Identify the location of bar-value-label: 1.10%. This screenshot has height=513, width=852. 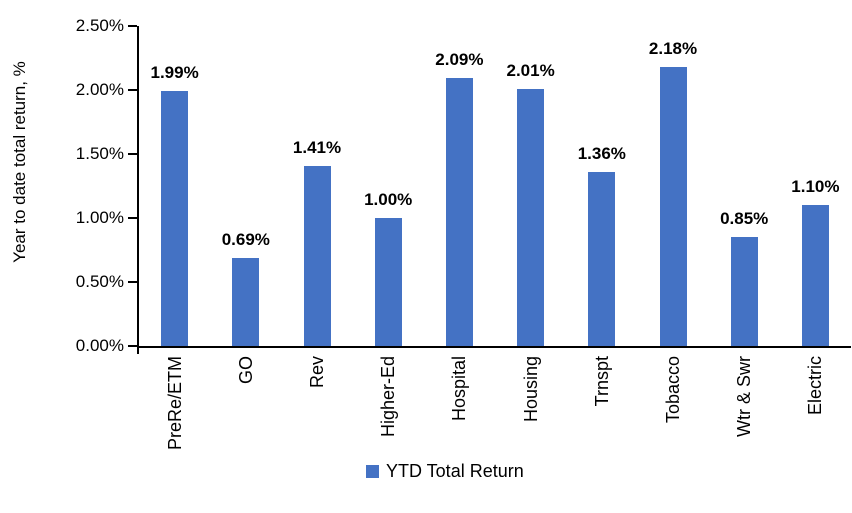
(815, 187).